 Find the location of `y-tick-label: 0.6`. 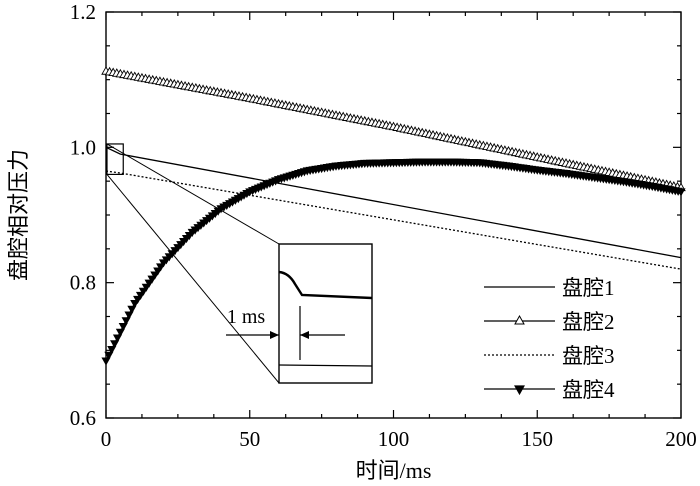

y-tick-label: 0.6 is located at coordinates (83, 418).